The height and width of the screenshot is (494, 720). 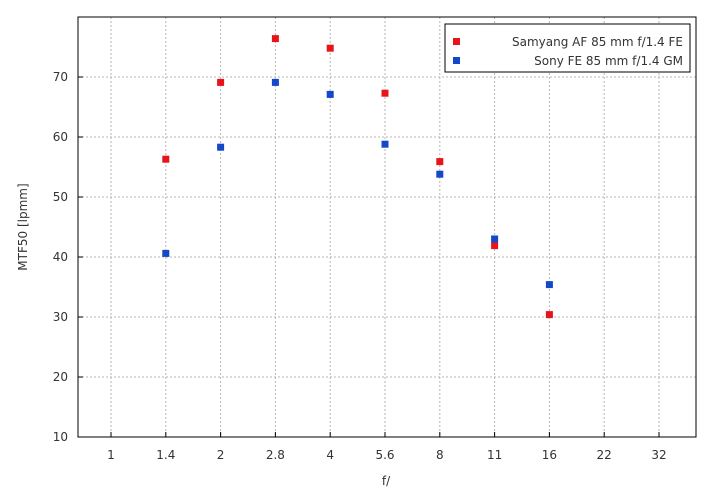 I want to click on x-tick-label: 2, so click(x=221, y=455).